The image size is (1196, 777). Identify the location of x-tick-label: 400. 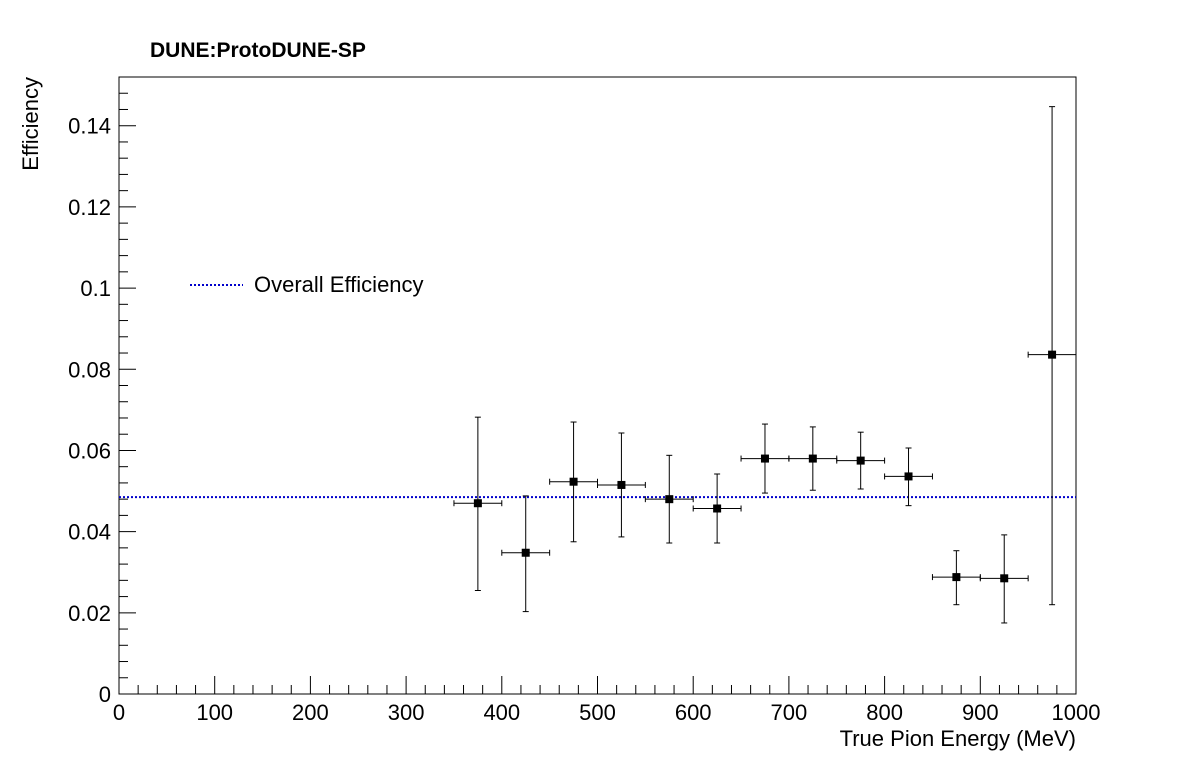
(501, 712).